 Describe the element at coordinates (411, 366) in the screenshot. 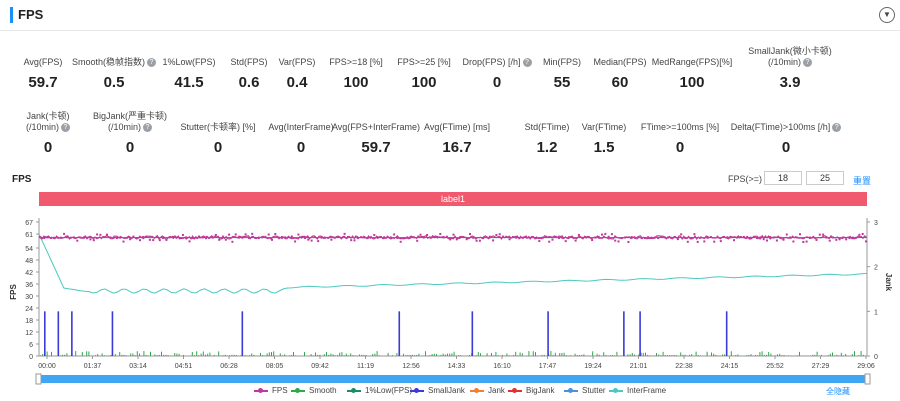

I see `x-tick-label: 12:56` at that location.